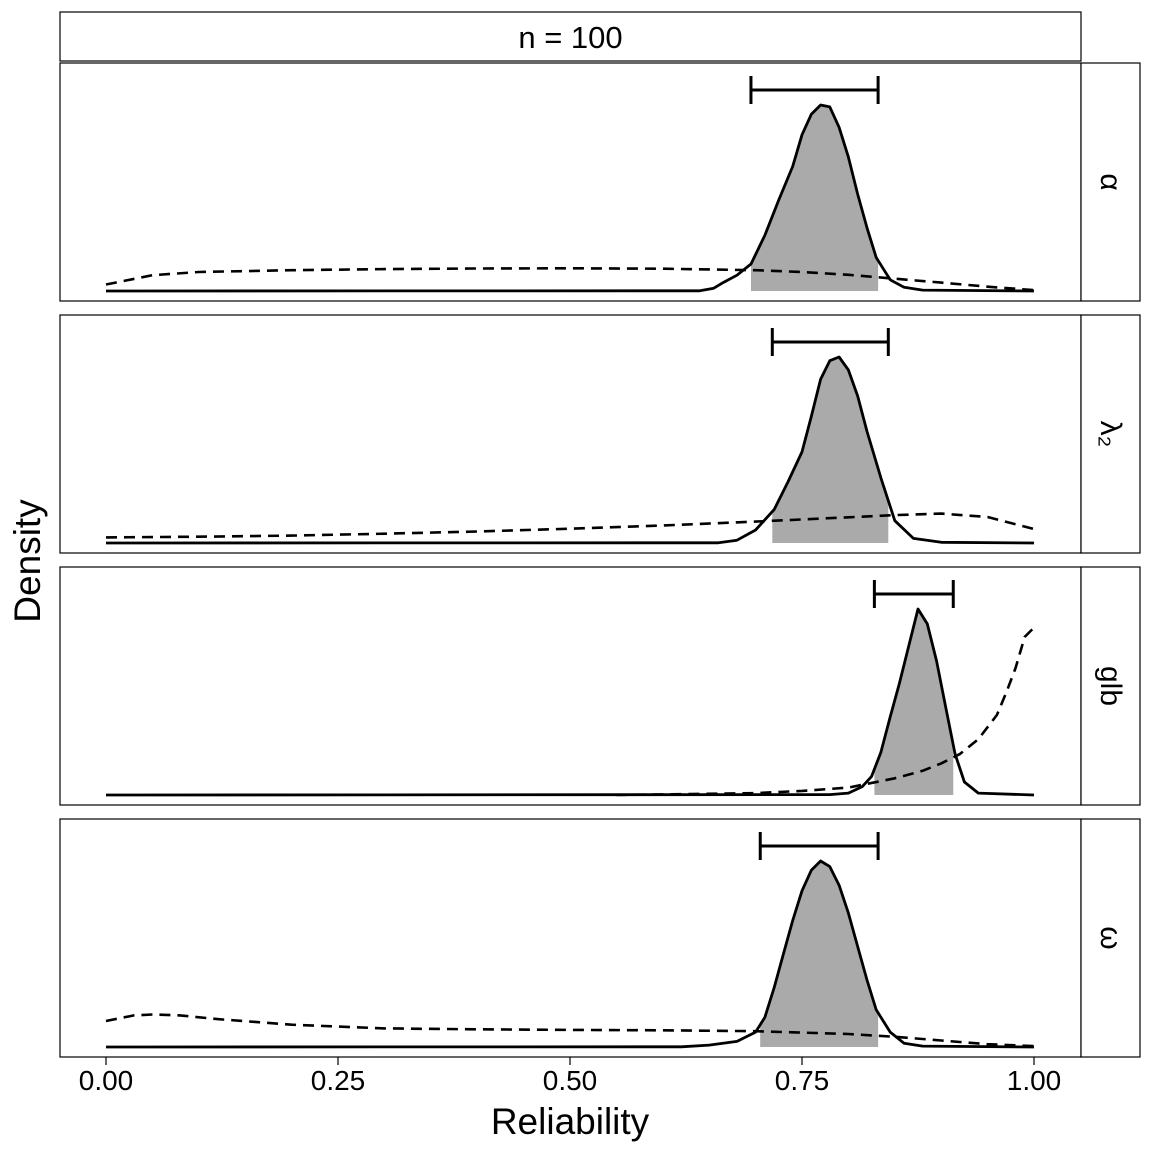 The width and height of the screenshot is (1152, 1157). What do you see at coordinates (27, 561) in the screenshot?
I see `y-axis-label: Density` at bounding box center [27, 561].